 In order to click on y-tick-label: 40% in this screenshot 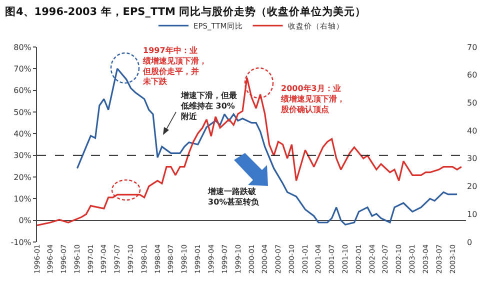, I will do `click(23, 133)`.